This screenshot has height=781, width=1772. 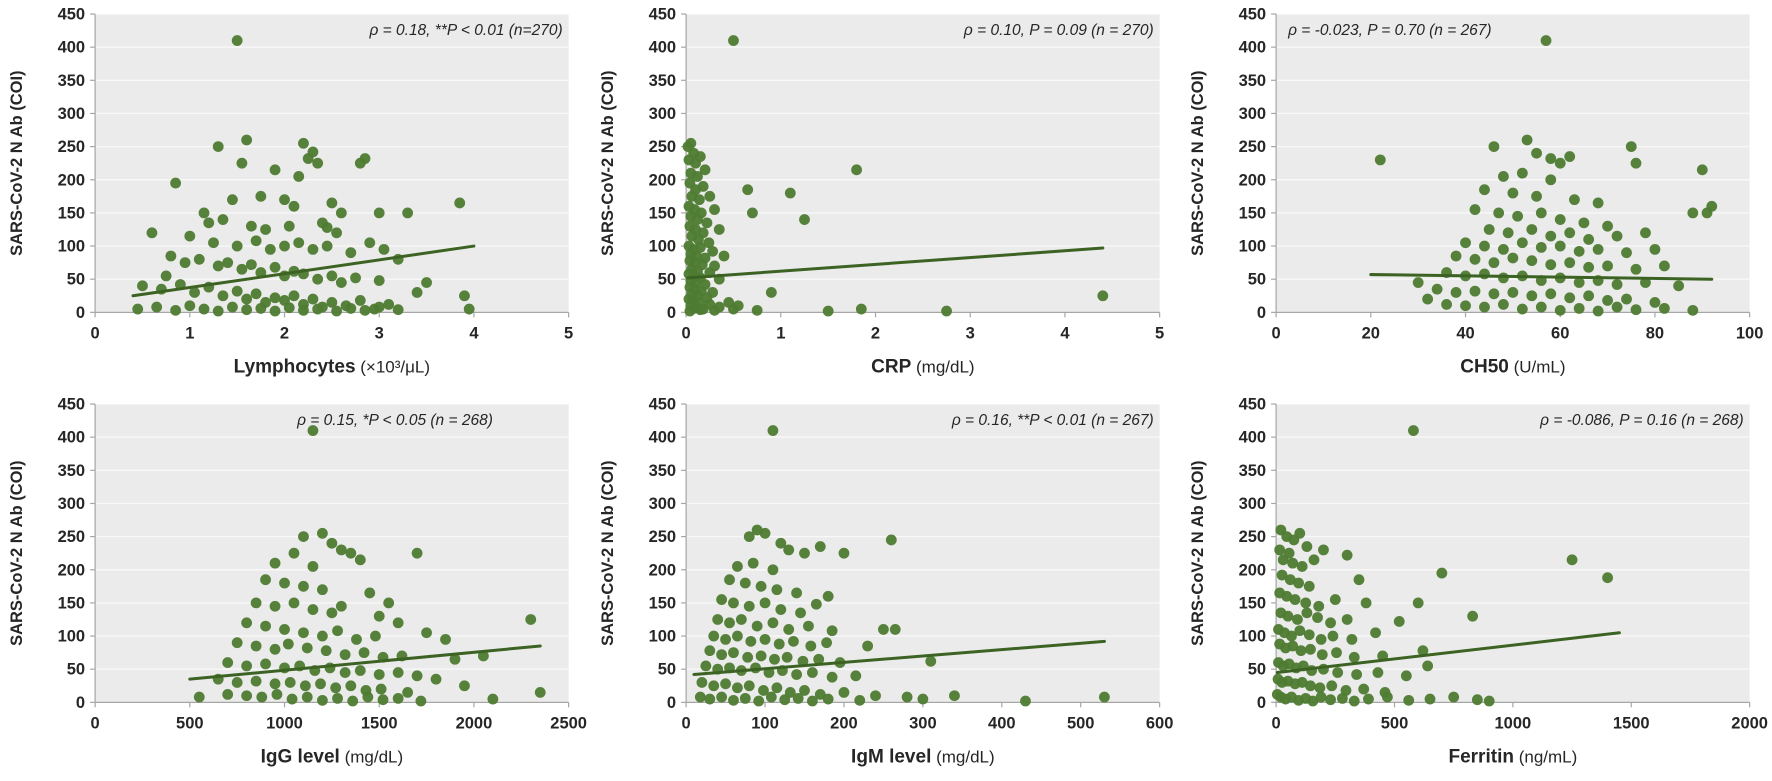 I want to click on y-axis-title: SARS-CoV-2 N Ab (COI), so click(x=17, y=162).